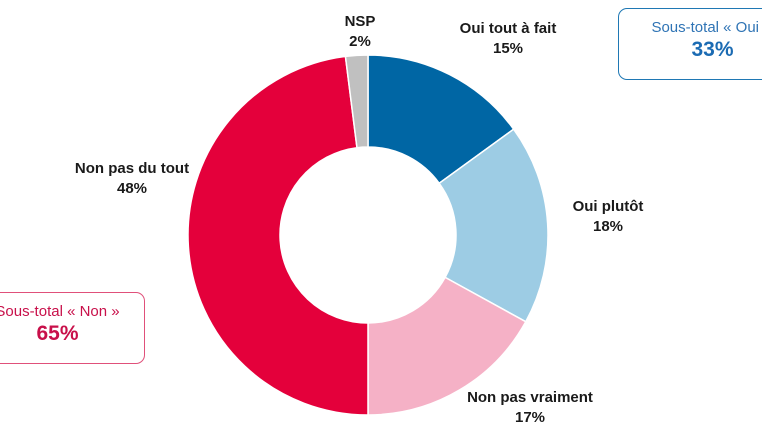  Describe the element at coordinates (508, 48) in the screenshot. I see `slice-value-oui-tout-a-fait: 15%` at that location.